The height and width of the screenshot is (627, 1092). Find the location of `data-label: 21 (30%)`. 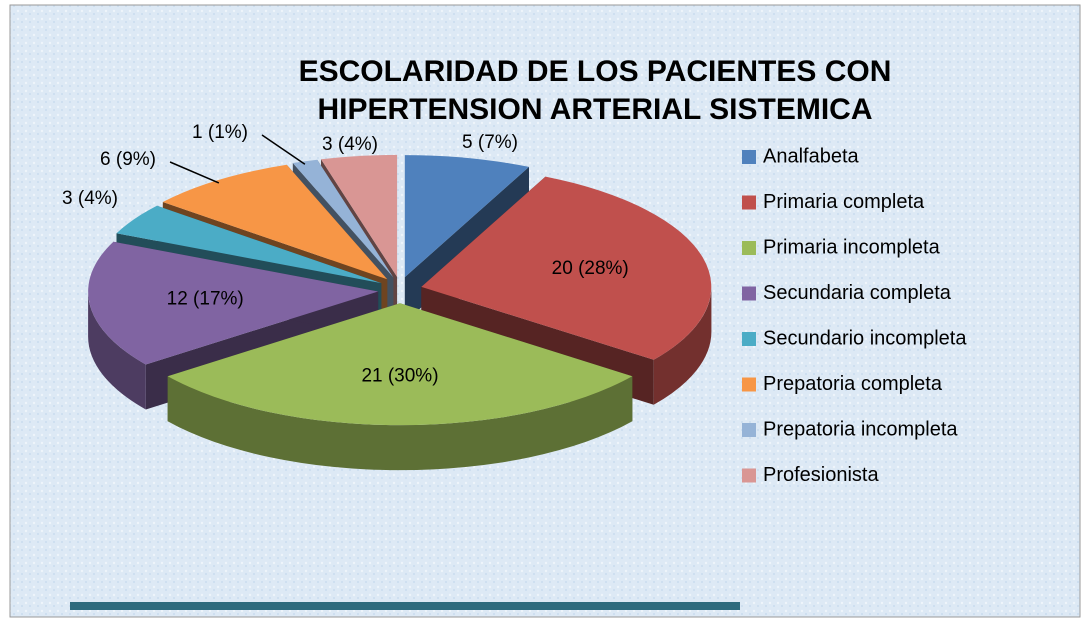

data-label: 21 (30%) is located at coordinates (399, 375).